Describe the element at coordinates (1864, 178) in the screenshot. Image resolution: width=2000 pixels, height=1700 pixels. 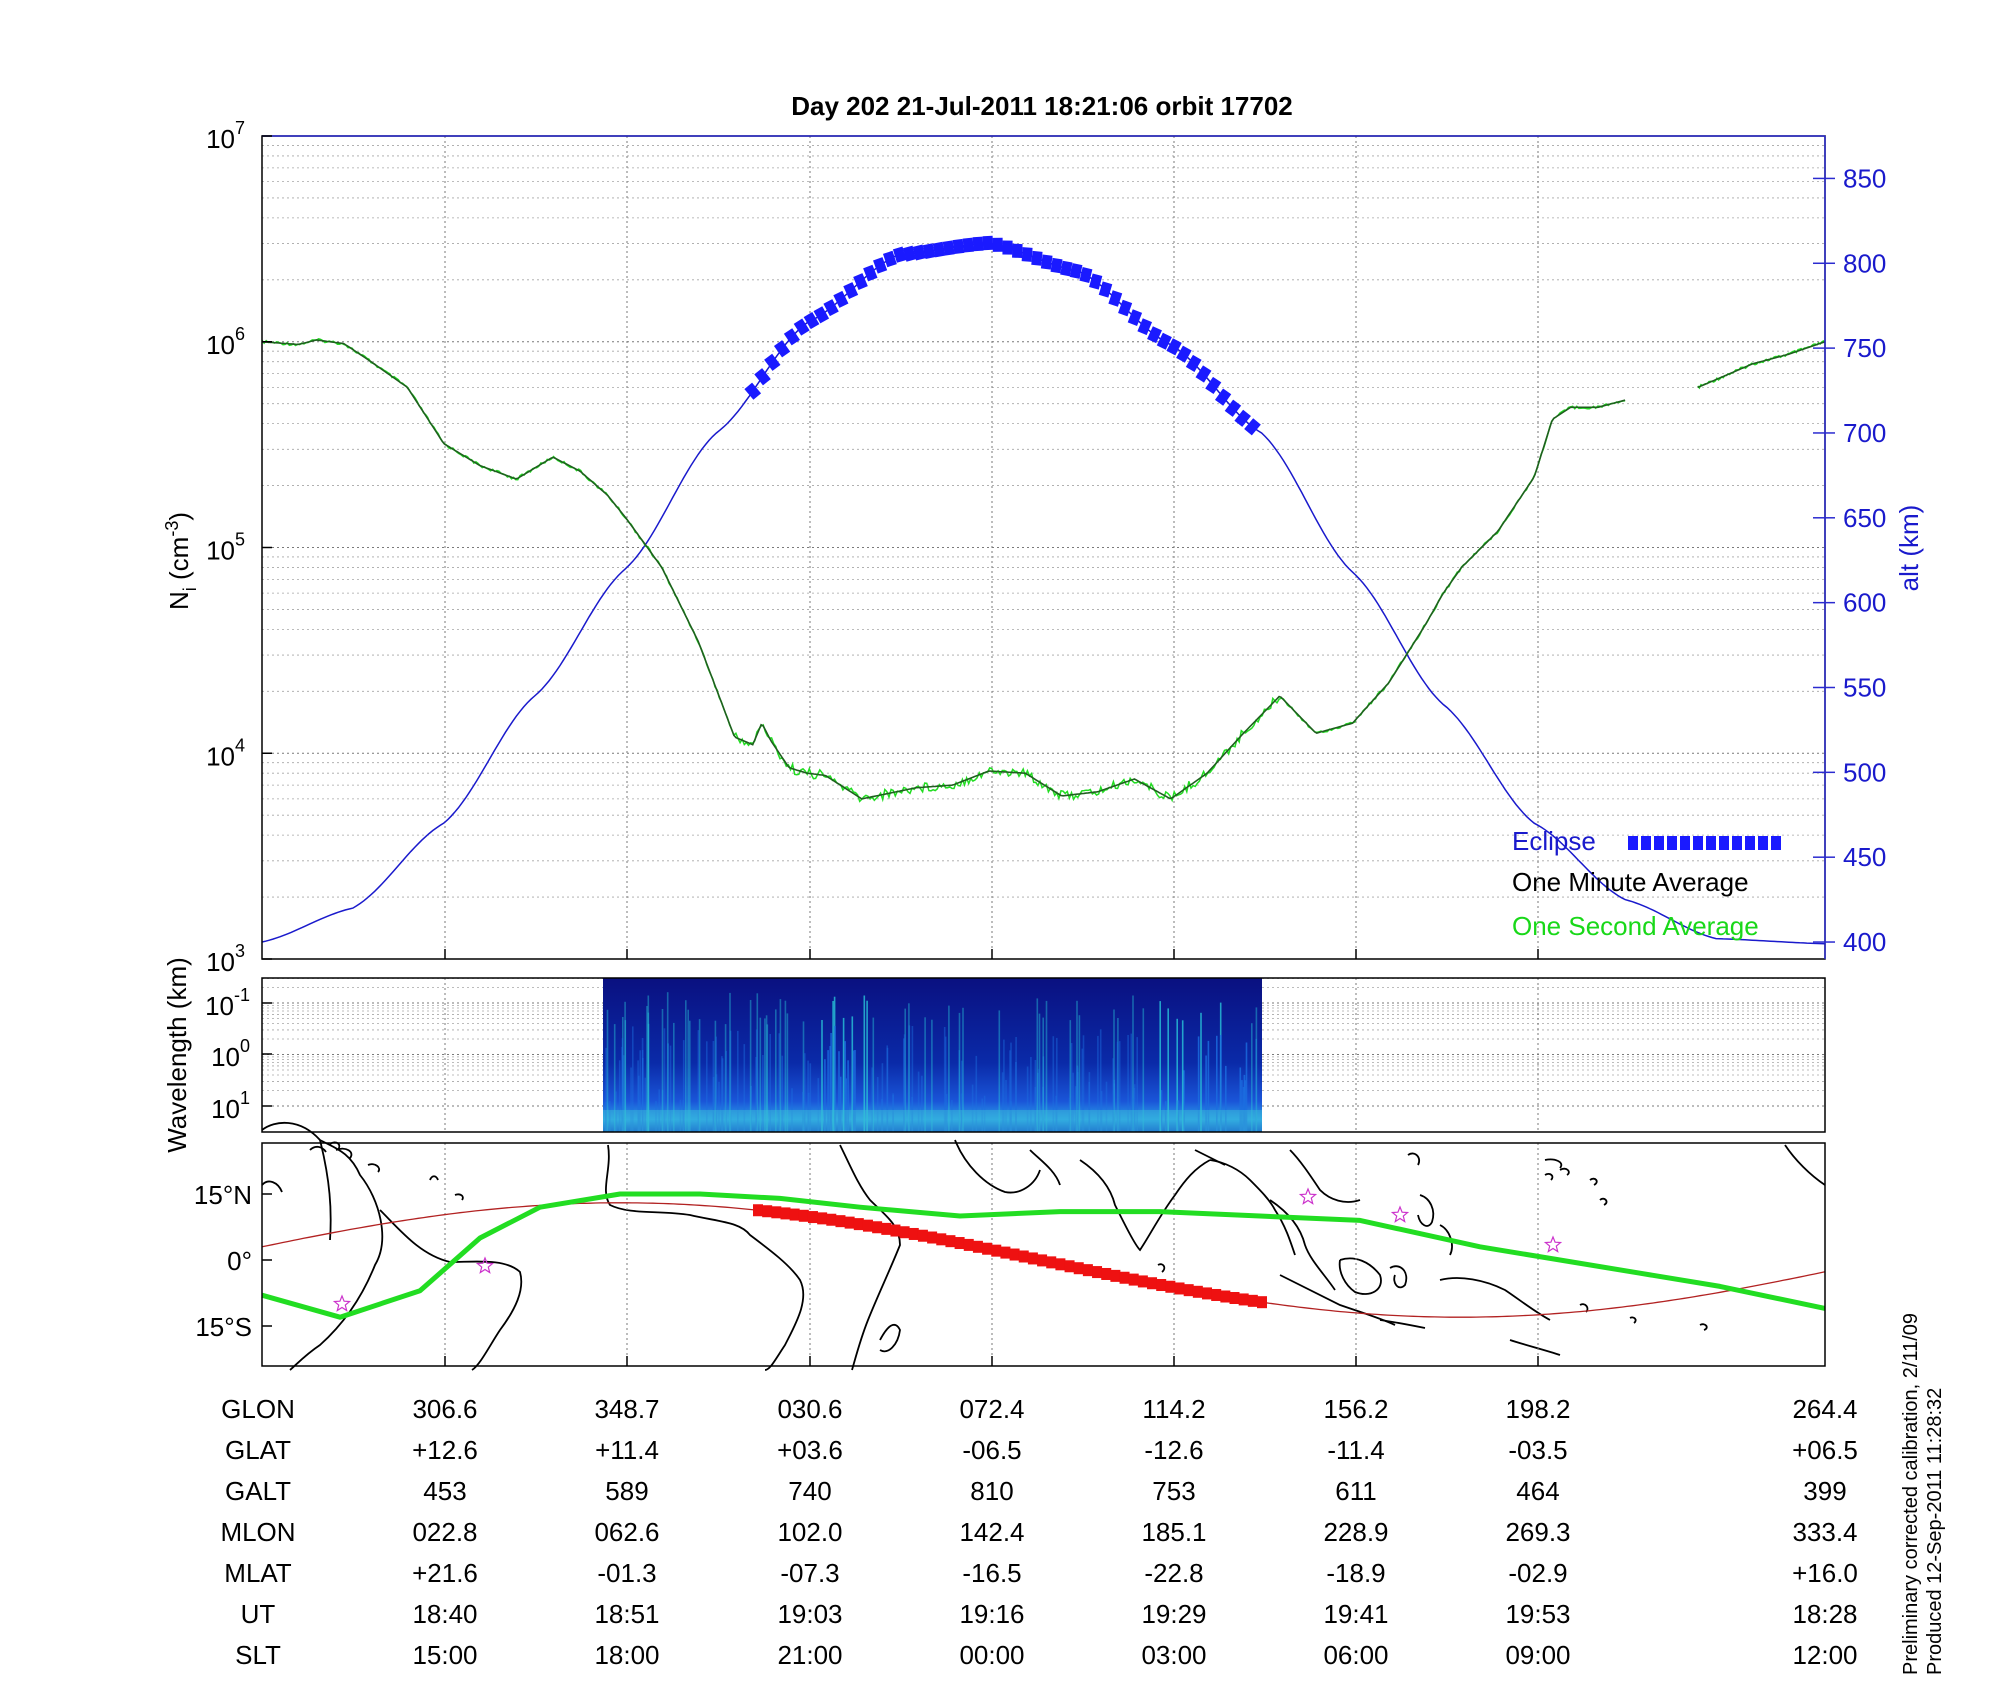
I see `right-tick-label: 850` at that location.